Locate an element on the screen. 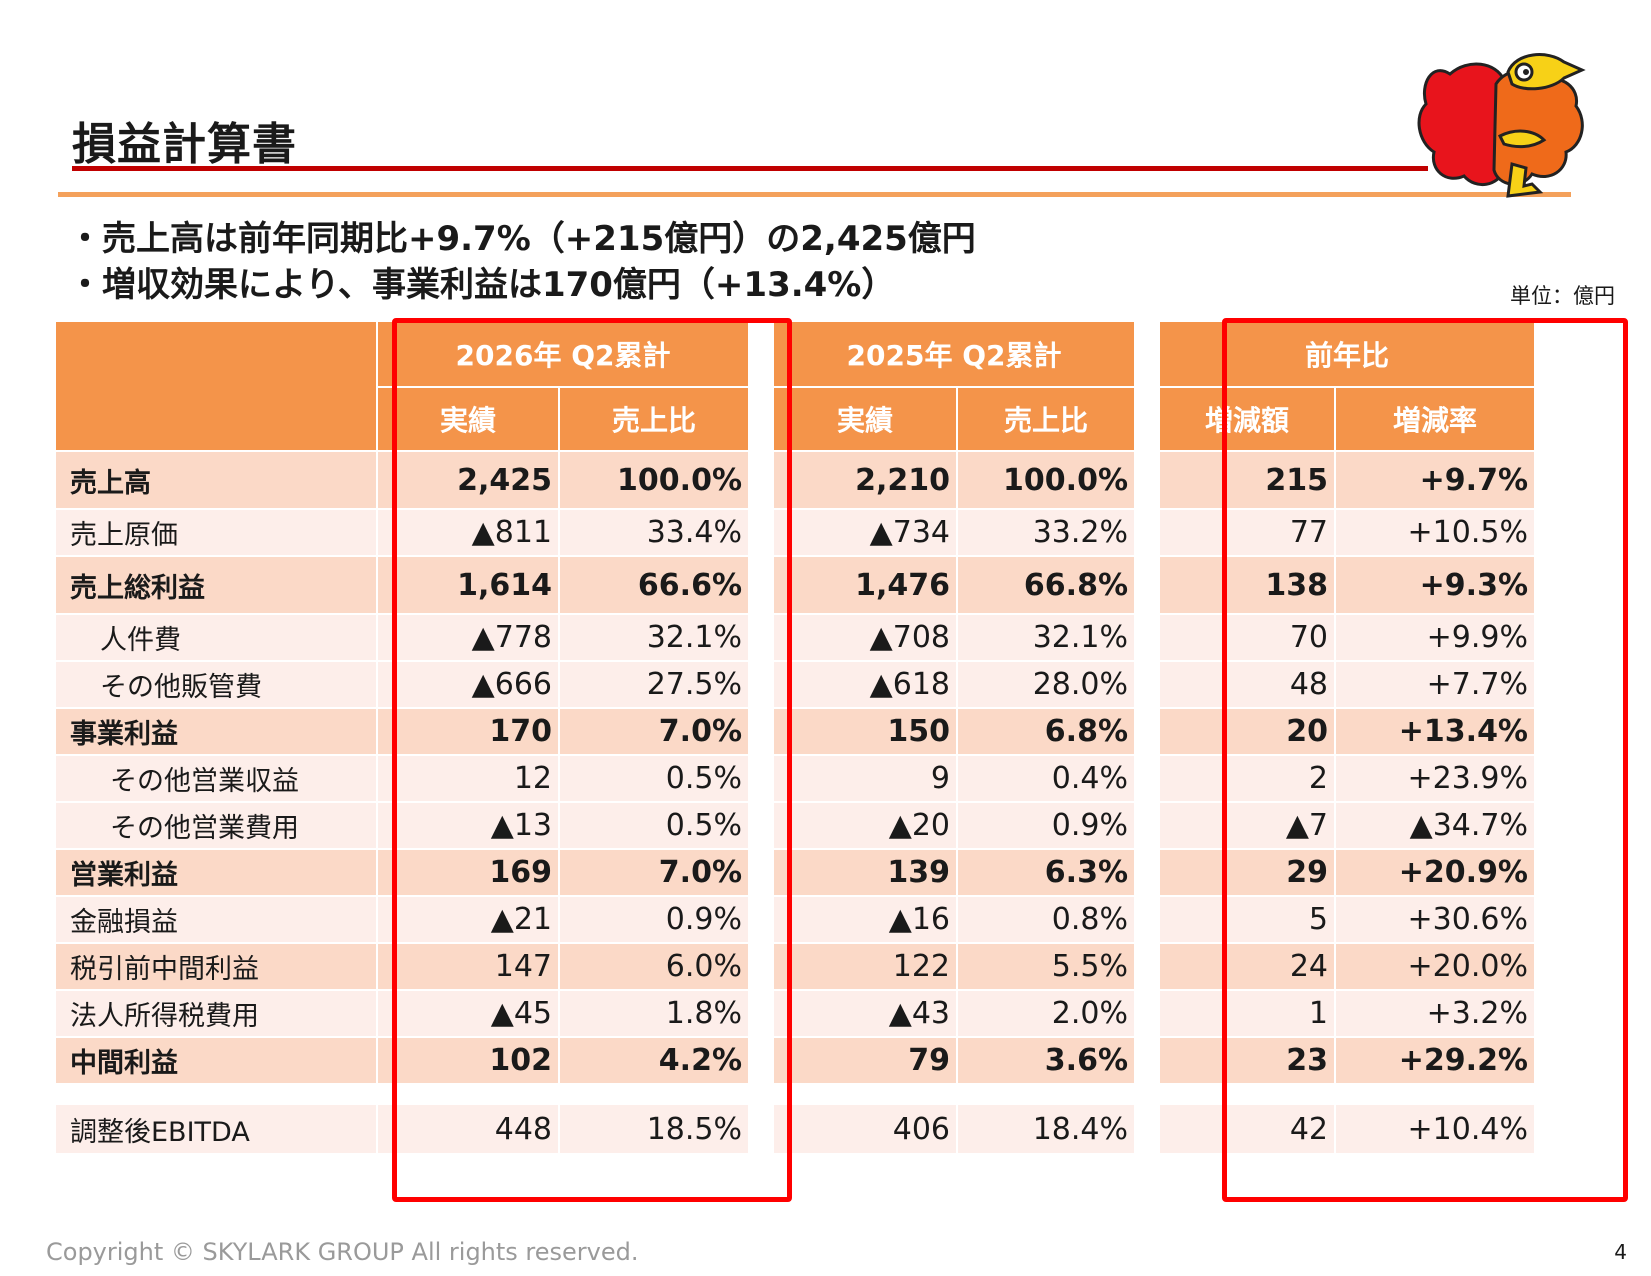 The height and width of the screenshot is (1276, 1651). cell-2026-ratio: 1.8% is located at coordinates (653, 1012).